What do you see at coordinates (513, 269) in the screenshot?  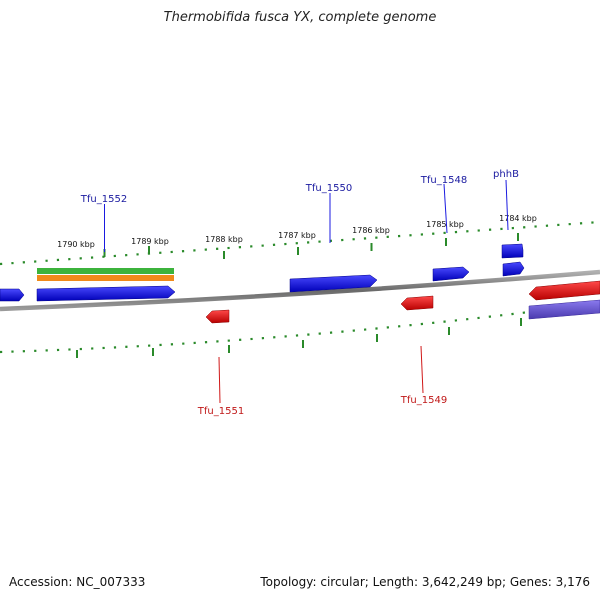 I see `gene-arrow-forward-small` at bounding box center [513, 269].